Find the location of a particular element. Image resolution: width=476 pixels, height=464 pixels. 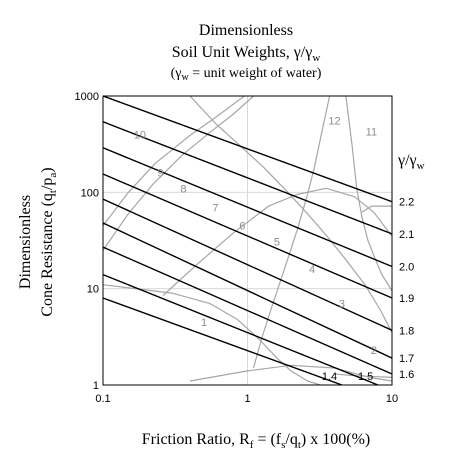

x-tick-label: 0.1 is located at coordinates (102, 399).